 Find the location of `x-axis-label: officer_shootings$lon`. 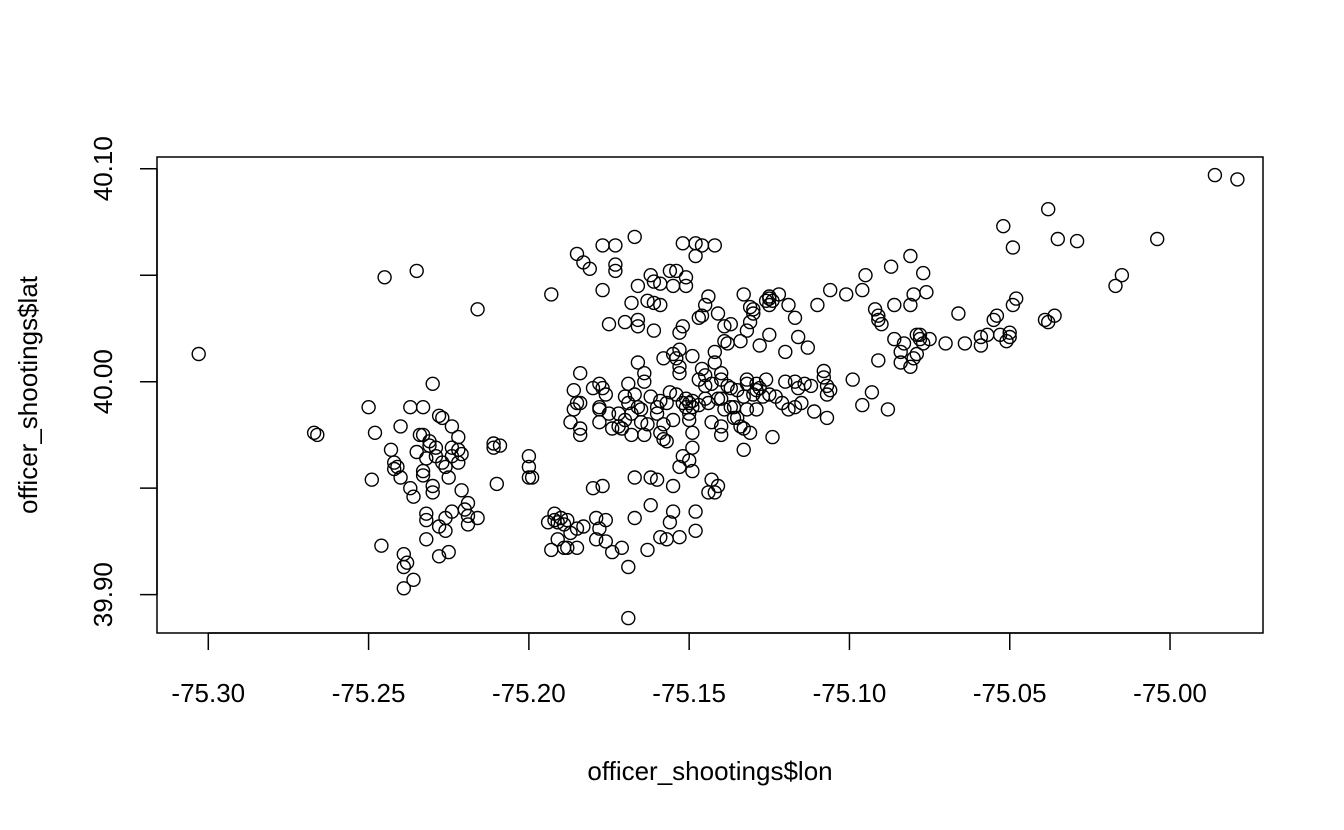

x-axis-label: officer_shootings$lon is located at coordinates (709, 771).